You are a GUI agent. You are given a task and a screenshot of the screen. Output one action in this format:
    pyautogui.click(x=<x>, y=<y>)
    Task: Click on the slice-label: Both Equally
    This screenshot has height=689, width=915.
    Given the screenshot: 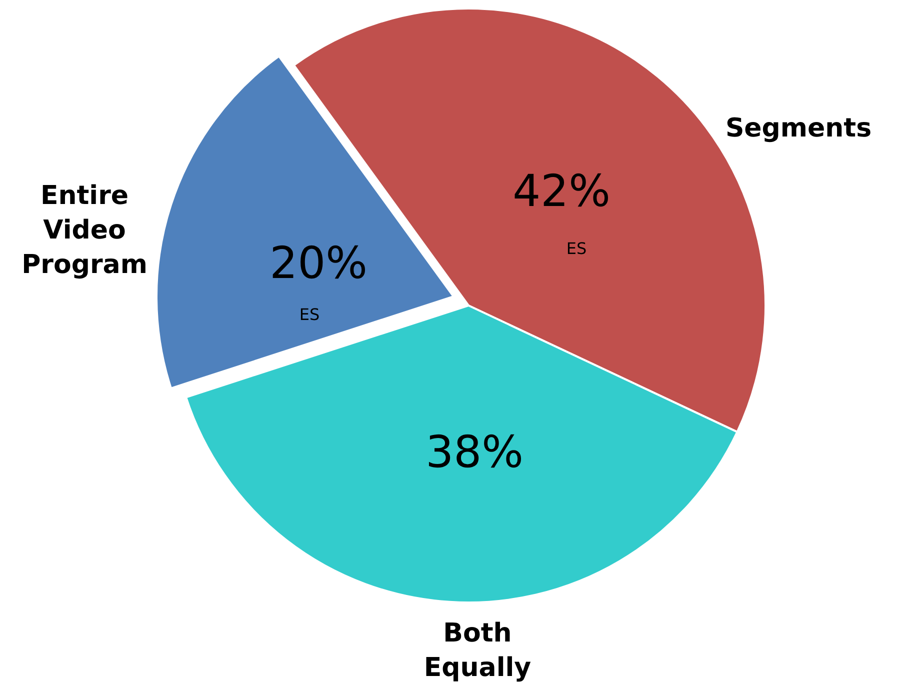 What is the action you would take?
    pyautogui.click(x=478, y=650)
    